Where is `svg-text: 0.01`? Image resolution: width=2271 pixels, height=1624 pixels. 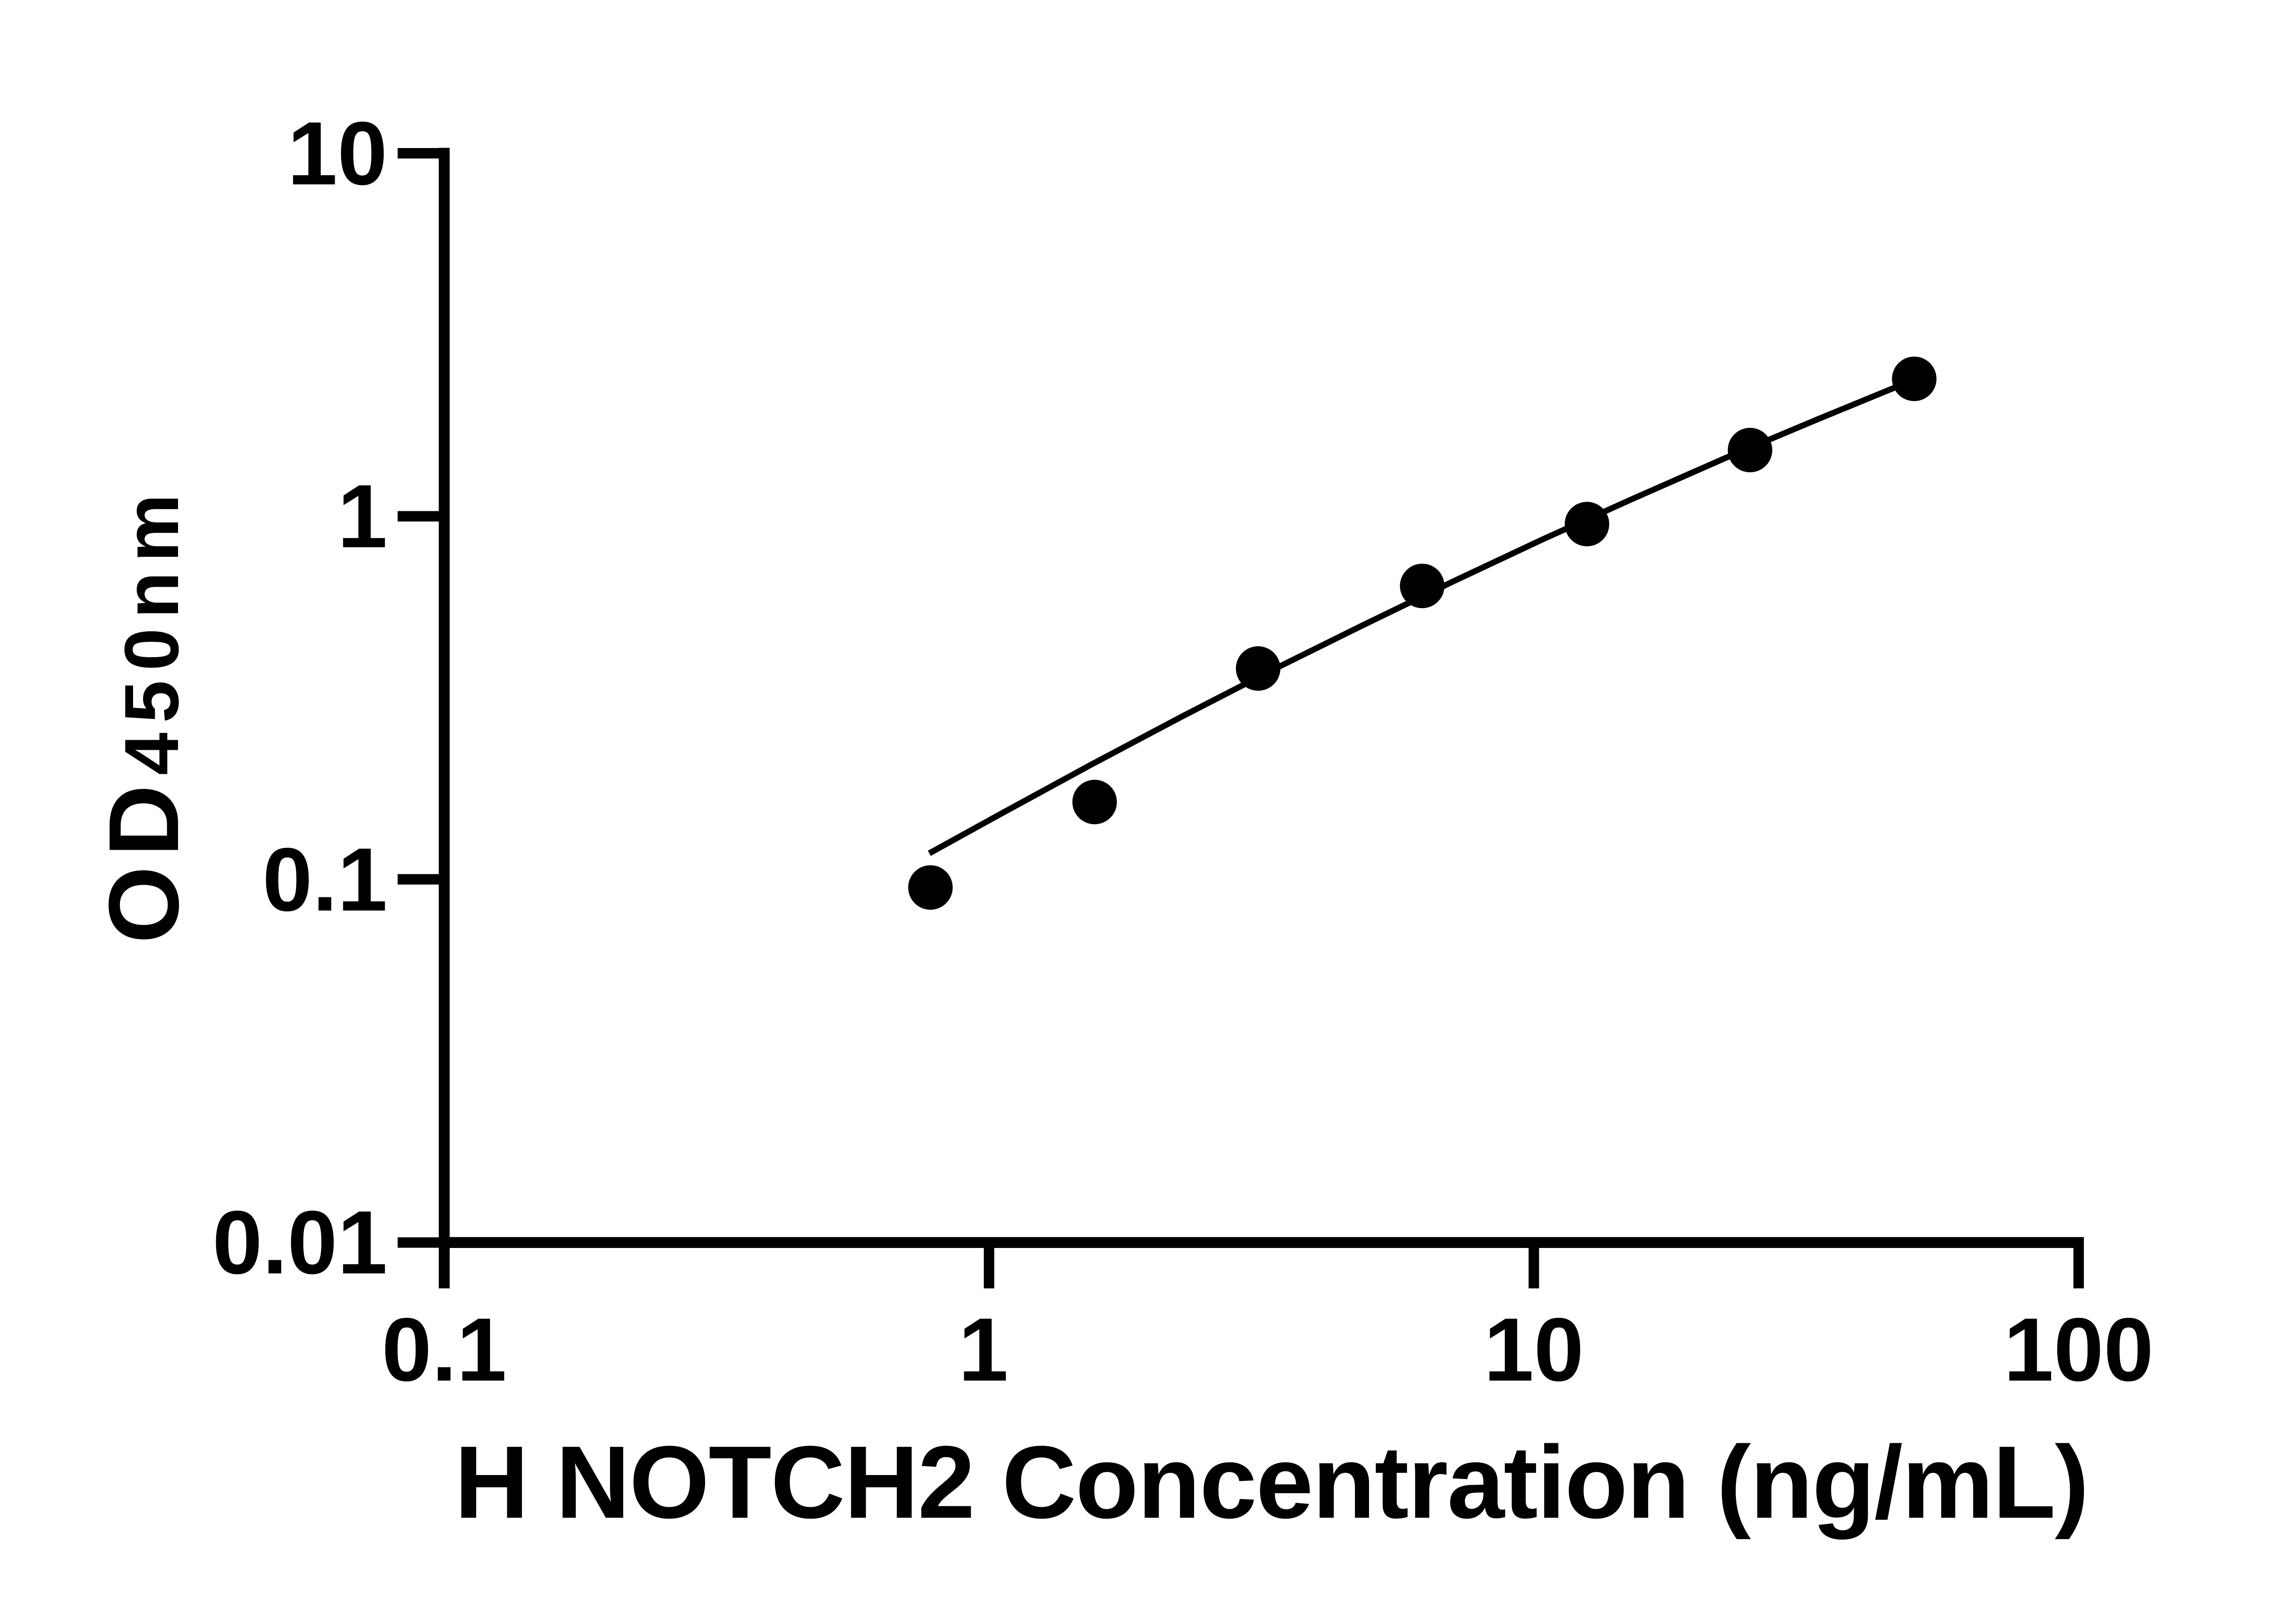
svg-text: 0.01 is located at coordinates (300, 1242).